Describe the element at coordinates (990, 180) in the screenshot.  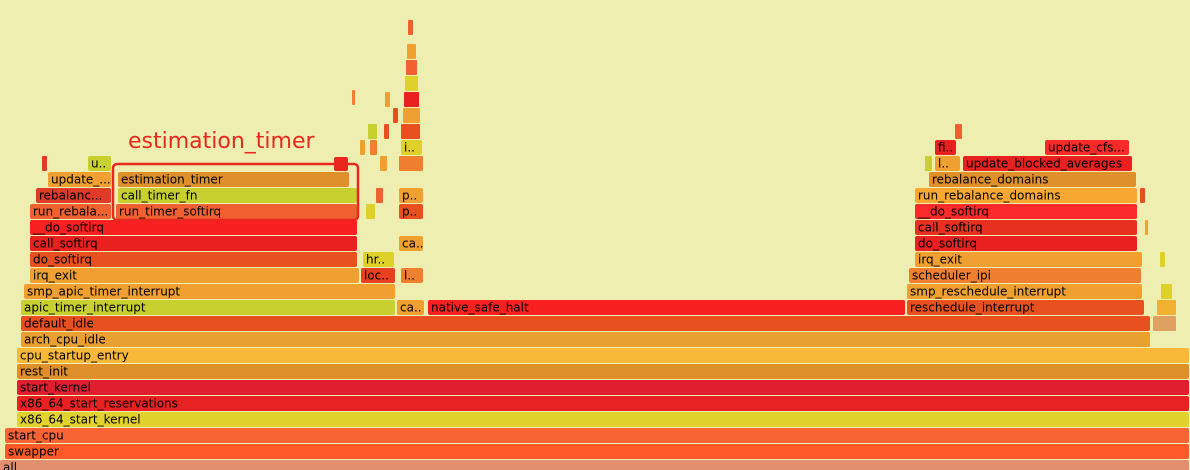
I see `frame-label: rebalance_domains` at that location.